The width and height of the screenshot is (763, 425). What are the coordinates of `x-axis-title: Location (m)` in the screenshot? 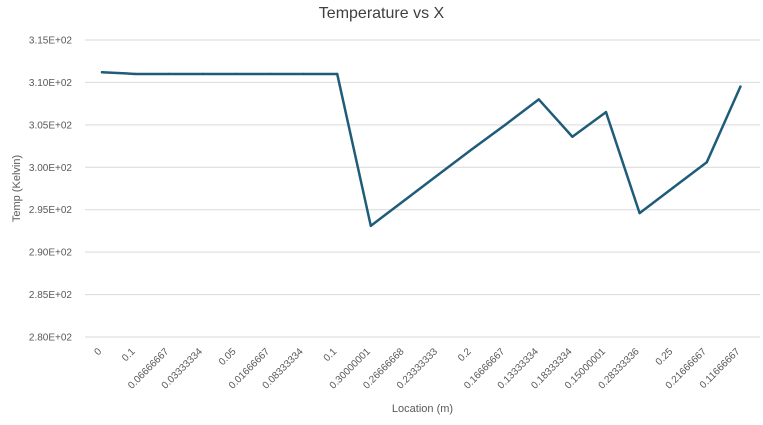 It's located at (422, 409).